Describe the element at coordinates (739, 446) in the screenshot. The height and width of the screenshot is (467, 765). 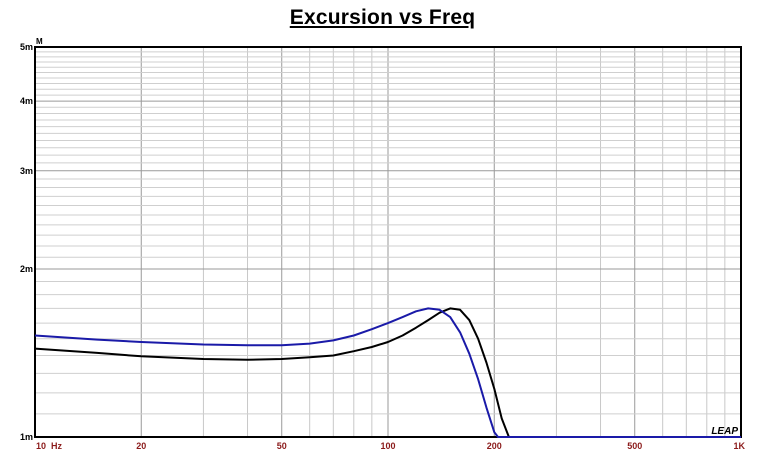
I see `x-tick-label: 1K` at that location.